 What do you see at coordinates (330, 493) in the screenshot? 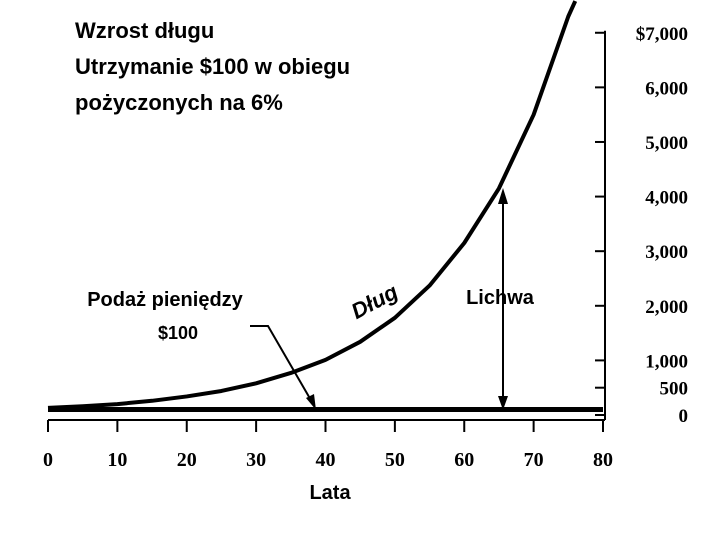
I see `x-axis-label: Lata` at bounding box center [330, 493].